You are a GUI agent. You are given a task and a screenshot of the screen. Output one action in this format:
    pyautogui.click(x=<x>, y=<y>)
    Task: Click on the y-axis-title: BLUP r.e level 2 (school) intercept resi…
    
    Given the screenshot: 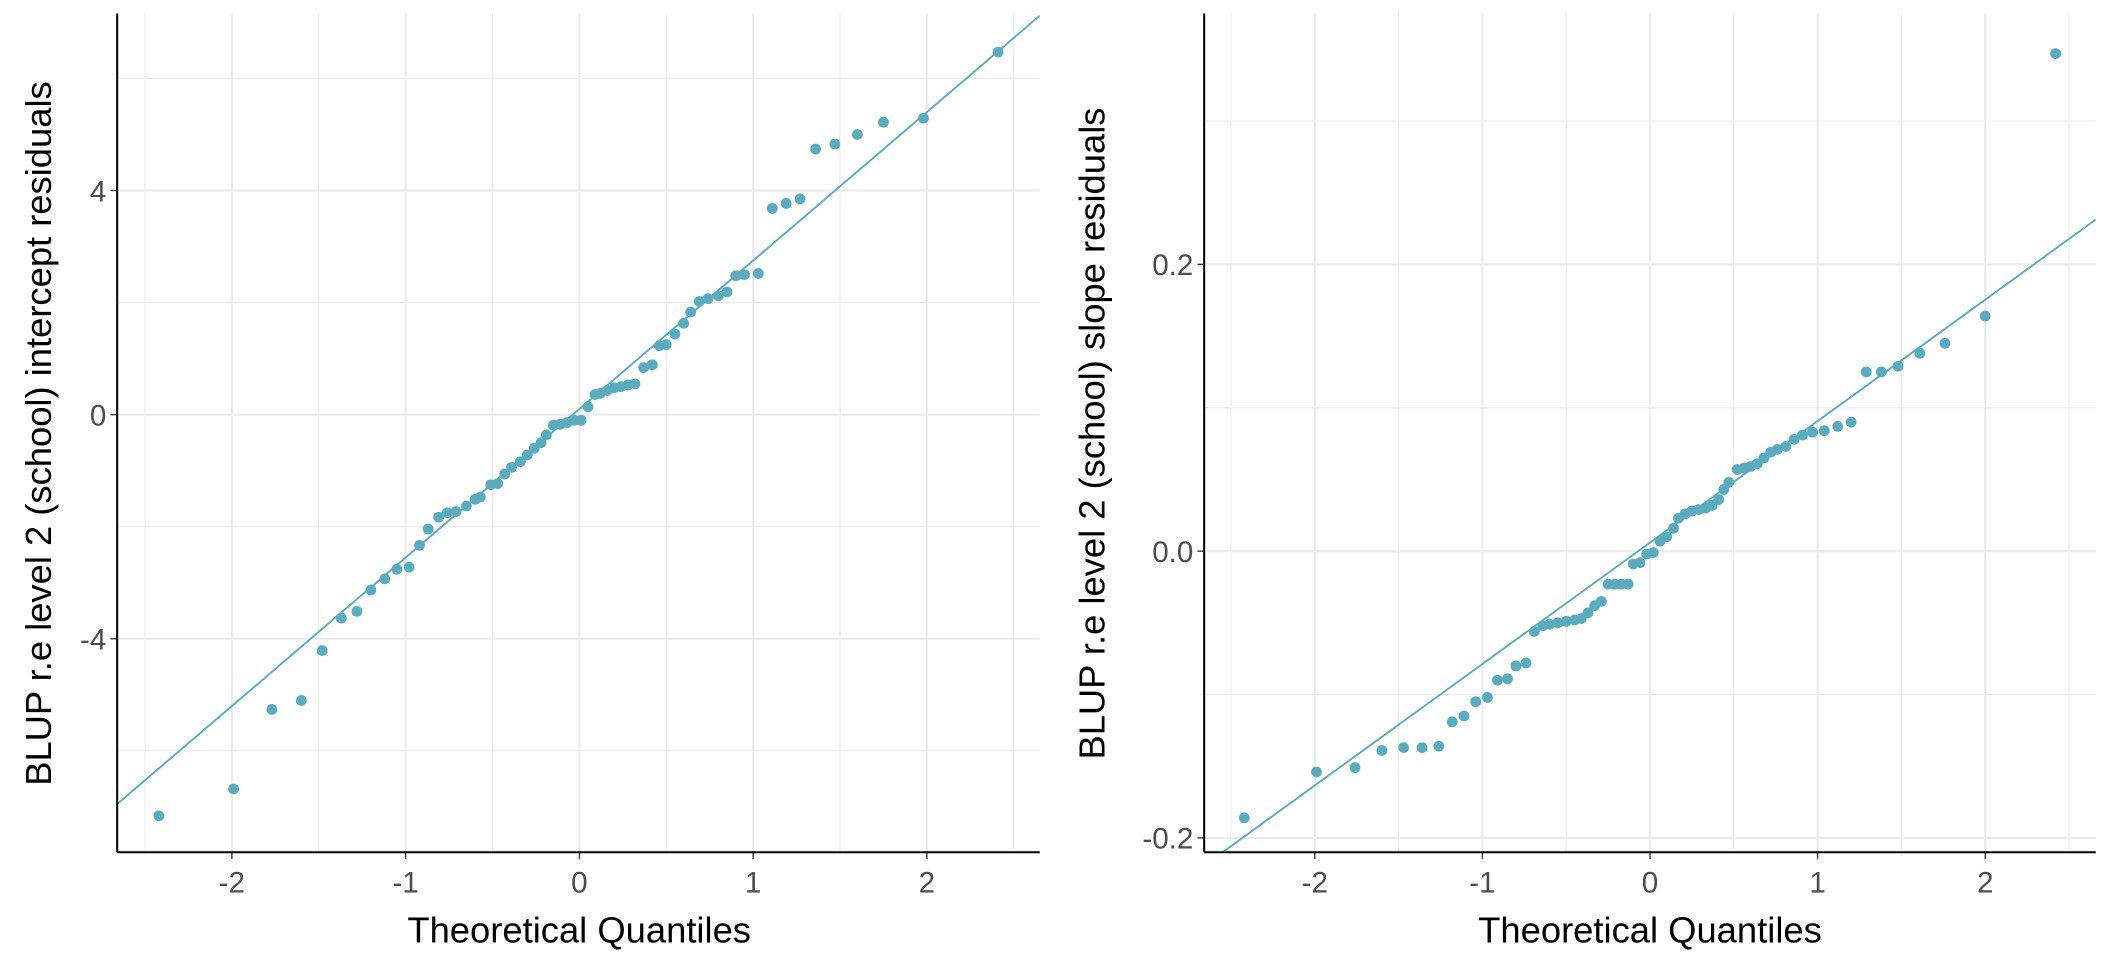 What is the action you would take?
    pyautogui.click(x=38, y=433)
    